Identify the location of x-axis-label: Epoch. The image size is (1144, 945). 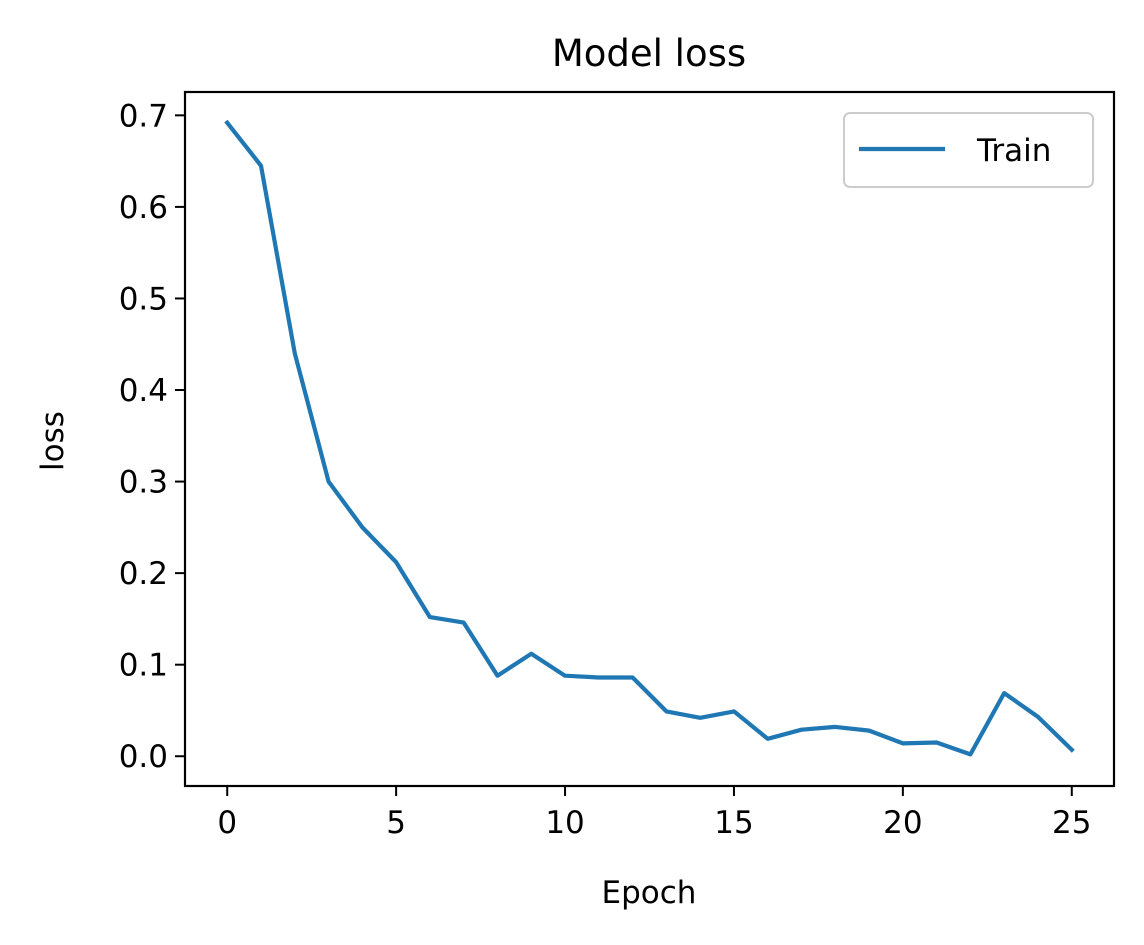
(649, 893).